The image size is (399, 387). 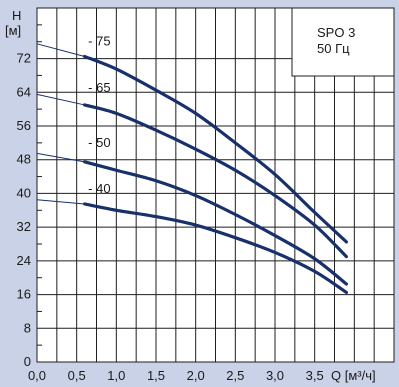 I want to click on y-tick-label: 0, so click(x=27, y=361).